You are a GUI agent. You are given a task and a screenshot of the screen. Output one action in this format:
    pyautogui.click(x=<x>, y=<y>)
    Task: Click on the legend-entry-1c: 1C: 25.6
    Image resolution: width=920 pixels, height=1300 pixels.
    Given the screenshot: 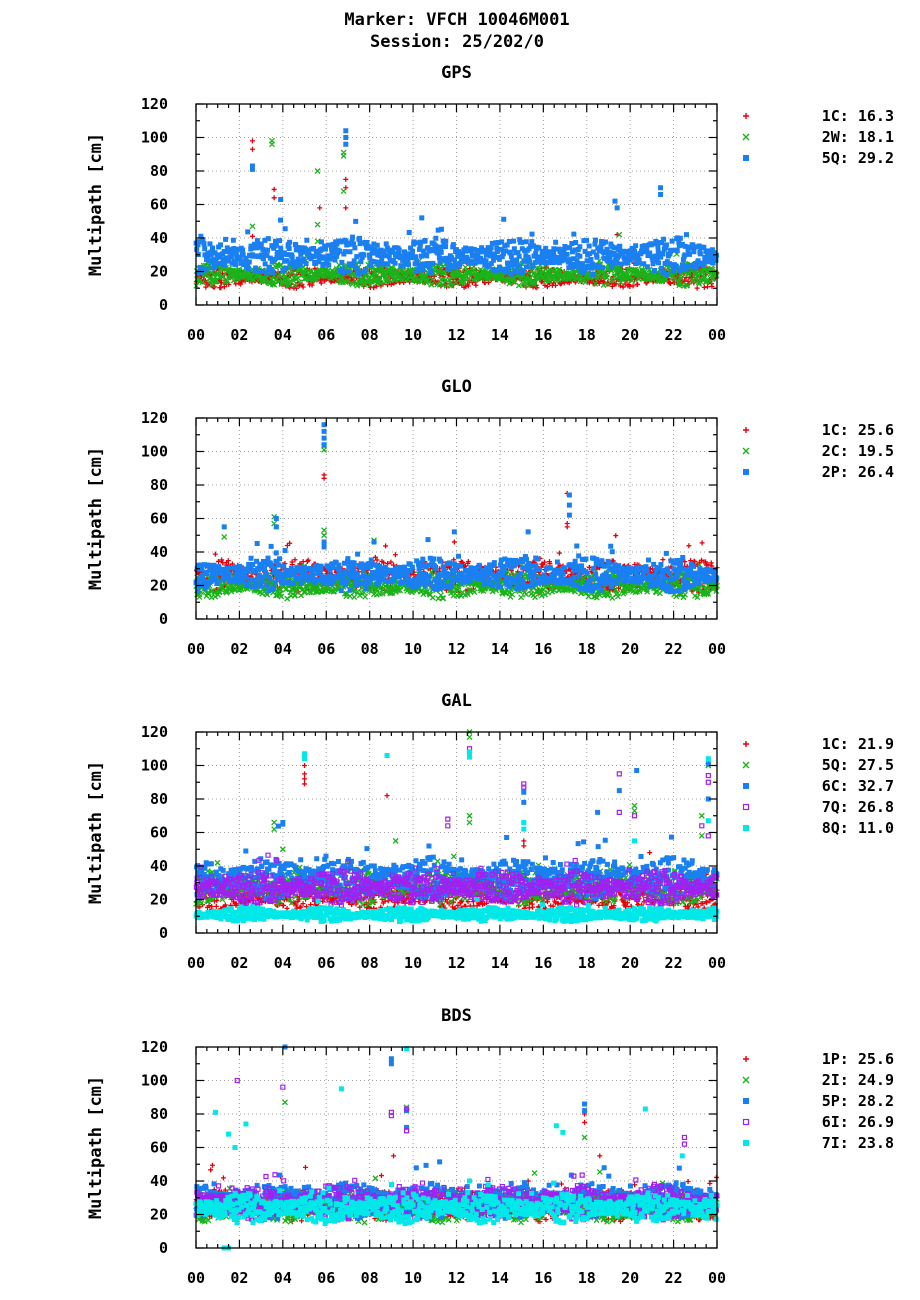 What is the action you would take?
    pyautogui.click(x=858, y=430)
    